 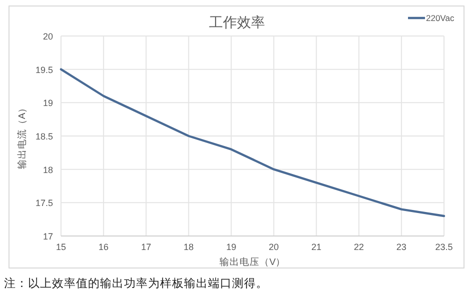 What do you see at coordinates (252, 262) in the screenshot?
I see `x-axis-title: 输出电压（V）` at bounding box center [252, 262].